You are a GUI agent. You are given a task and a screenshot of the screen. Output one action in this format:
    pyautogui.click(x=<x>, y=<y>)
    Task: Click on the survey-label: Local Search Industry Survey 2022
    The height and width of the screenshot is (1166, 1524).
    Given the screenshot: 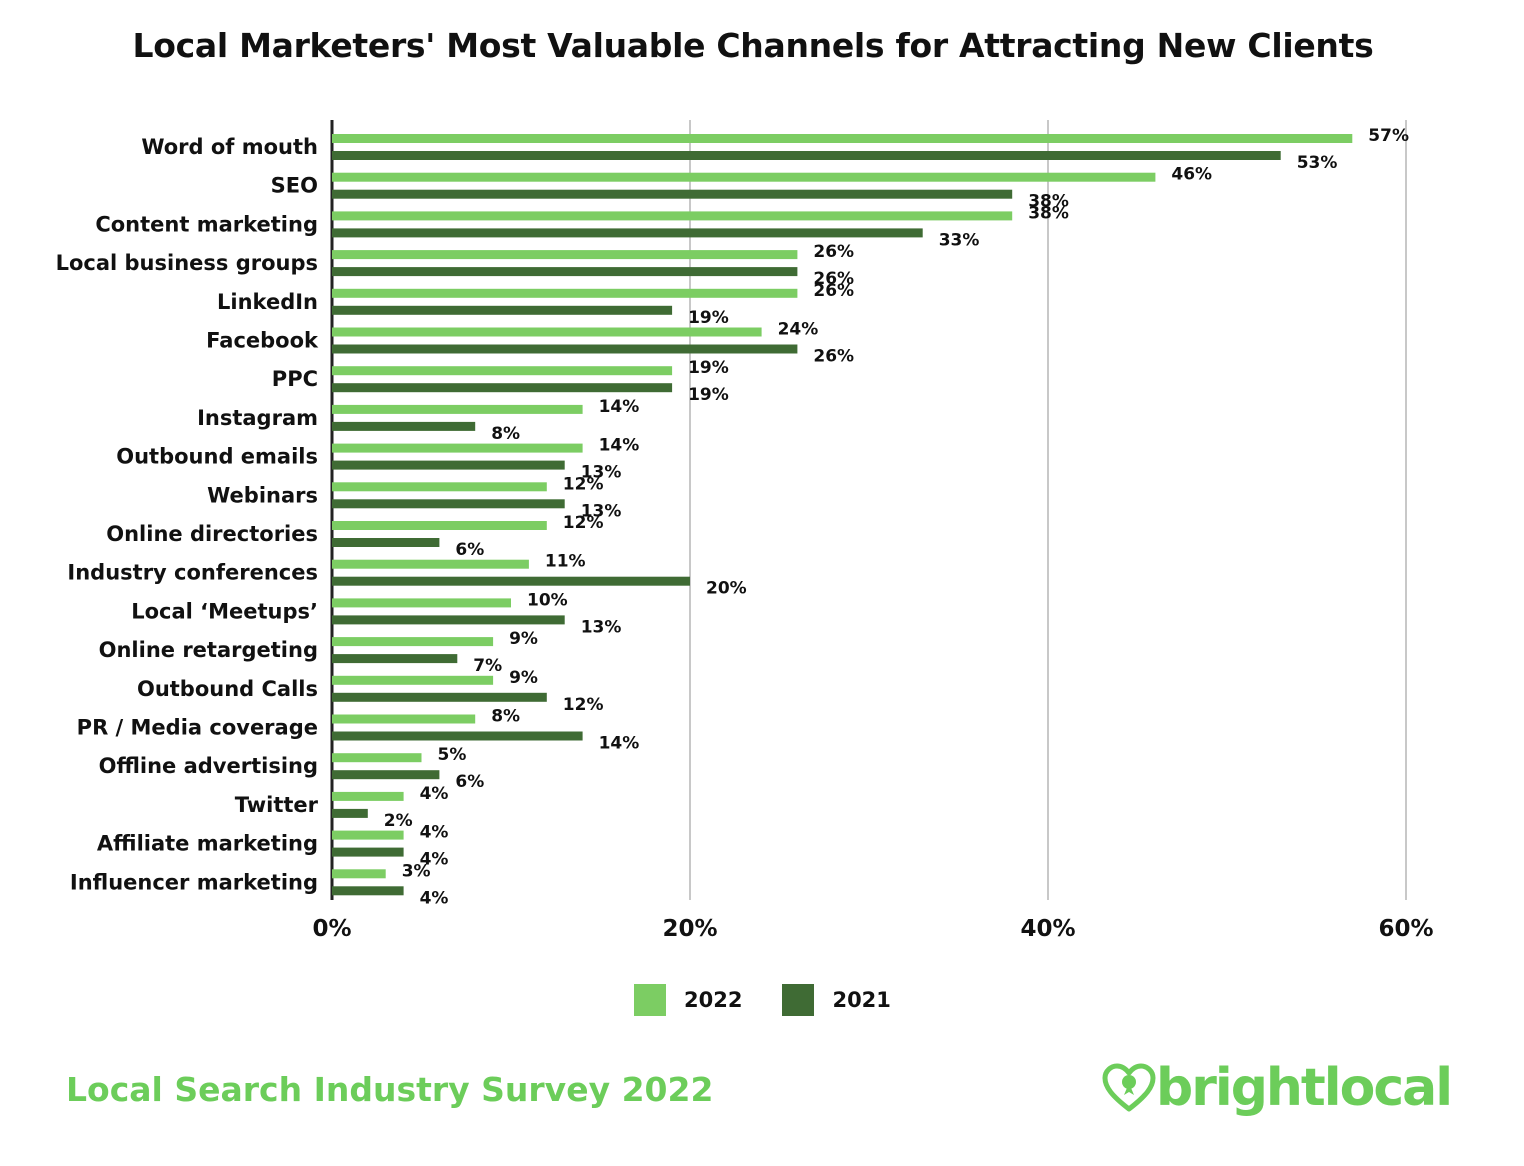 What is the action you would take?
    pyautogui.click(x=390, y=1089)
    